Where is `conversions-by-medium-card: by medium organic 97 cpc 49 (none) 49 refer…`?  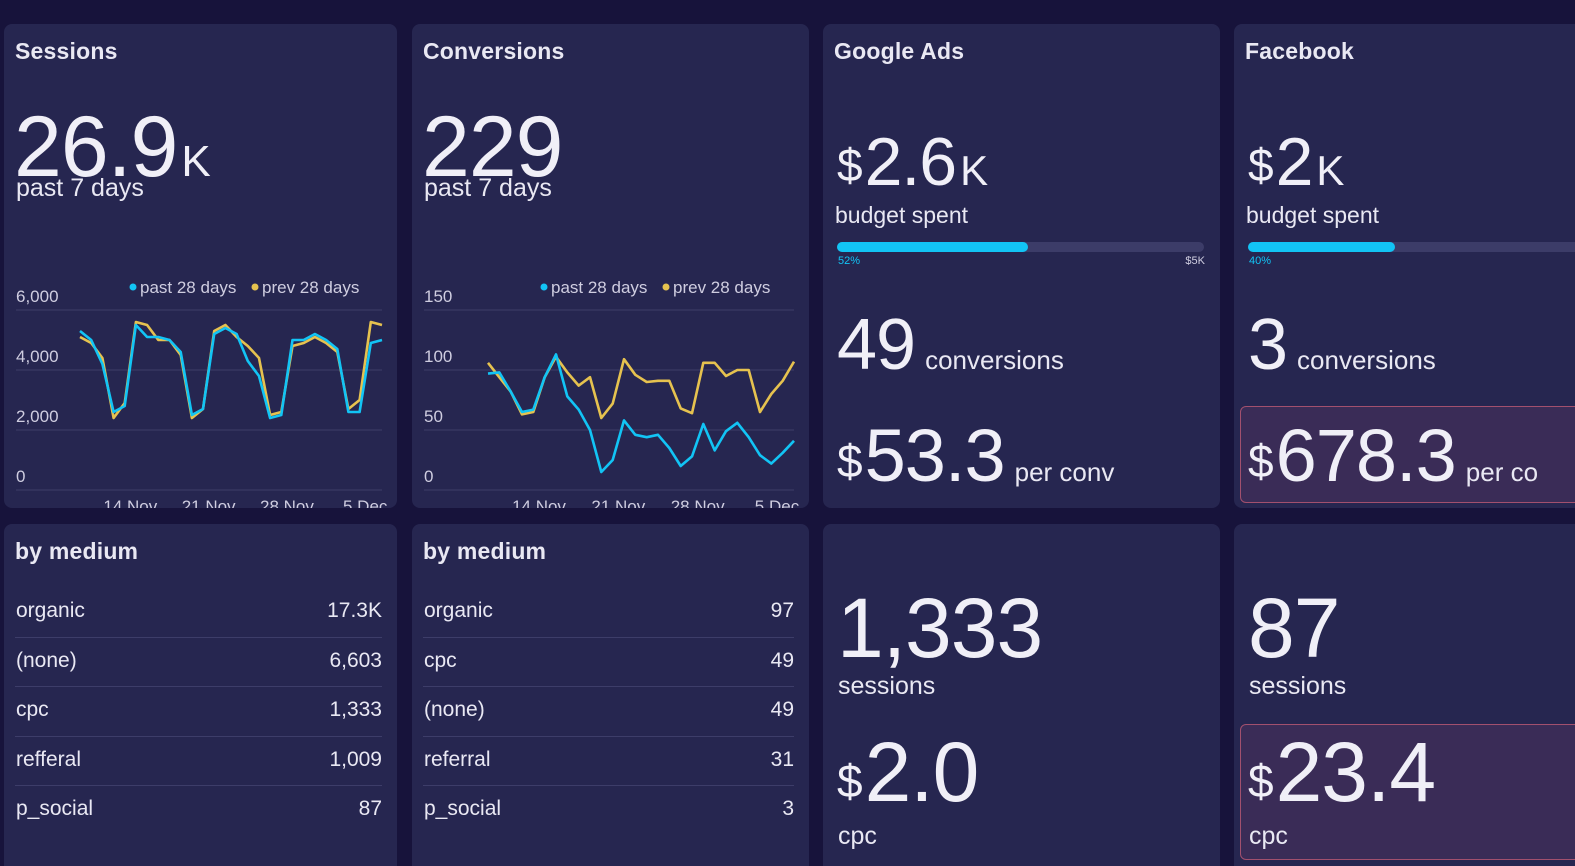 conversions-by-medium-card: by medium organic 97 cpc 49 (none) 49 refer… is located at coordinates (610, 695).